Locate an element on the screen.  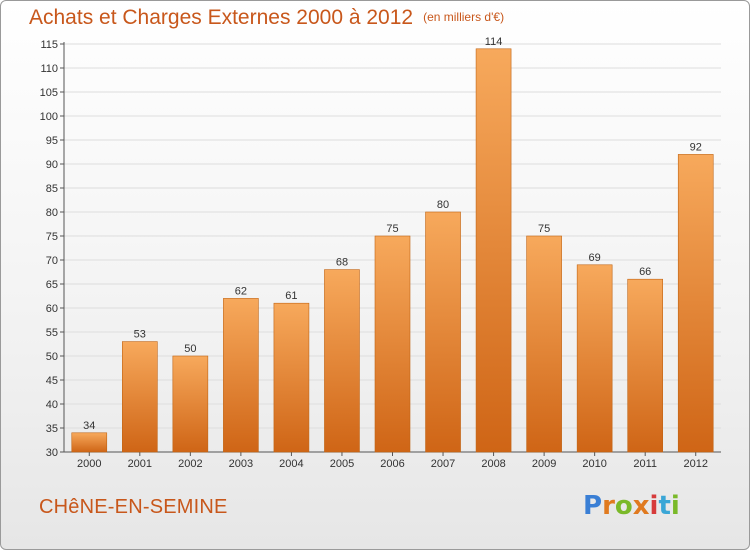
data-label: 50 is located at coordinates (190, 349).